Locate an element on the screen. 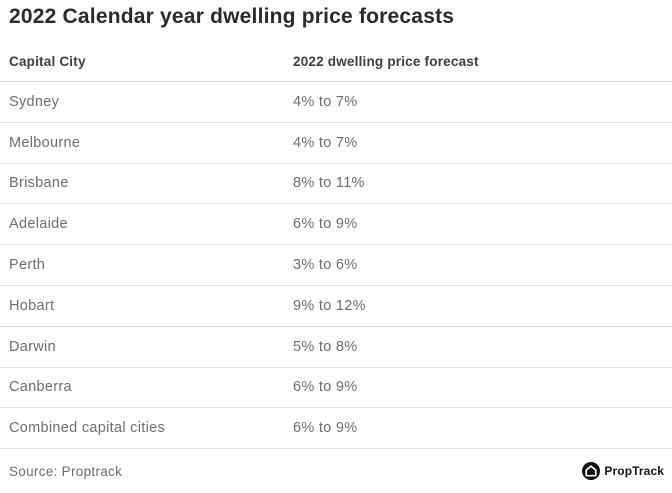  brand-name: PropTrack is located at coordinates (634, 471).